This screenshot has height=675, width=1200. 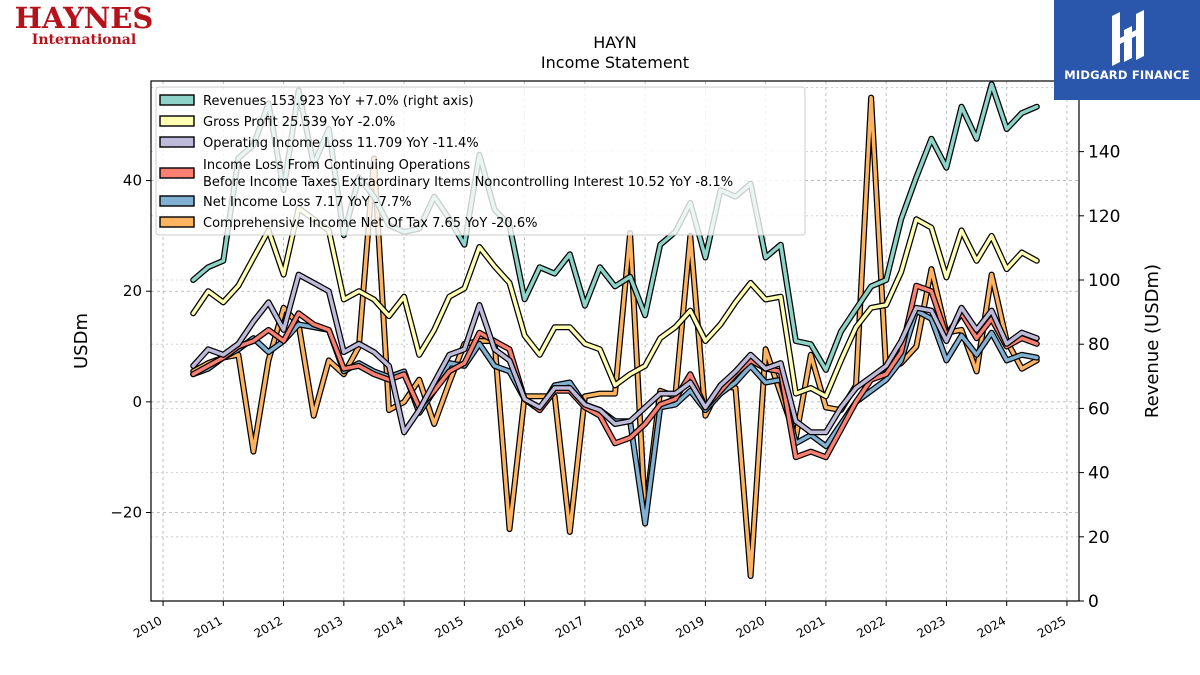 I want to click on chart-title: HAYN, so click(x=614, y=42).